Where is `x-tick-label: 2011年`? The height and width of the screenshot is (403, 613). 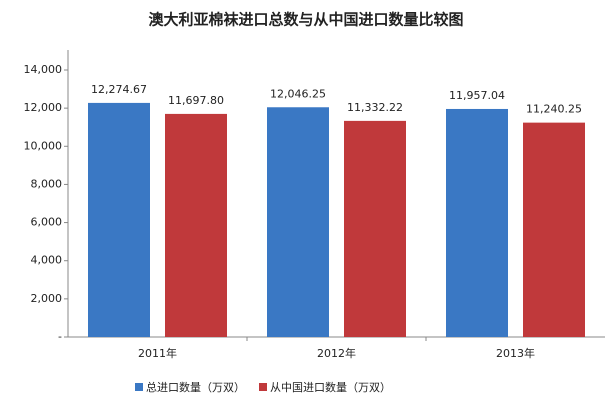 x-tick-label: 2011年 is located at coordinates (157, 353).